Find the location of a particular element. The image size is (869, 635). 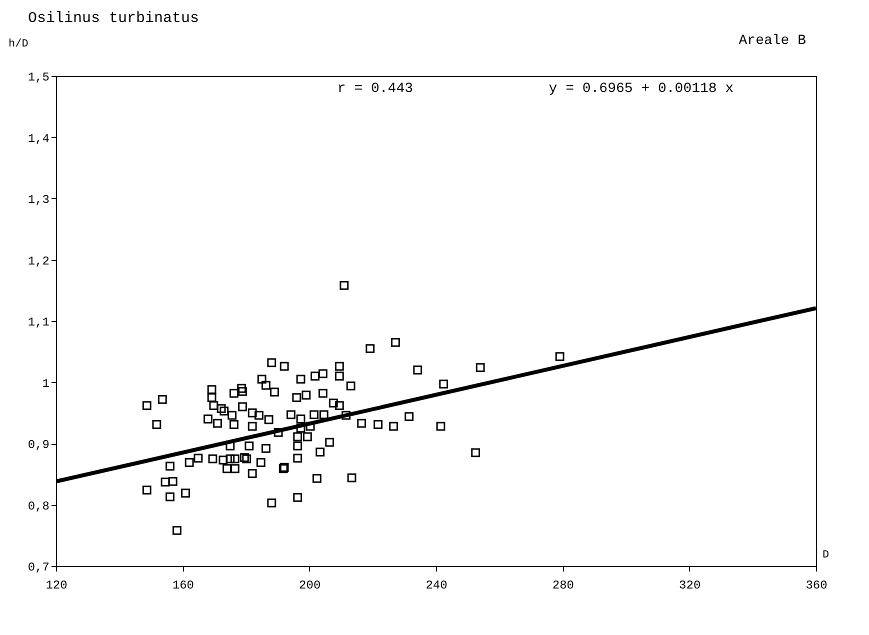

x-tick-label: 360 is located at coordinates (817, 585).